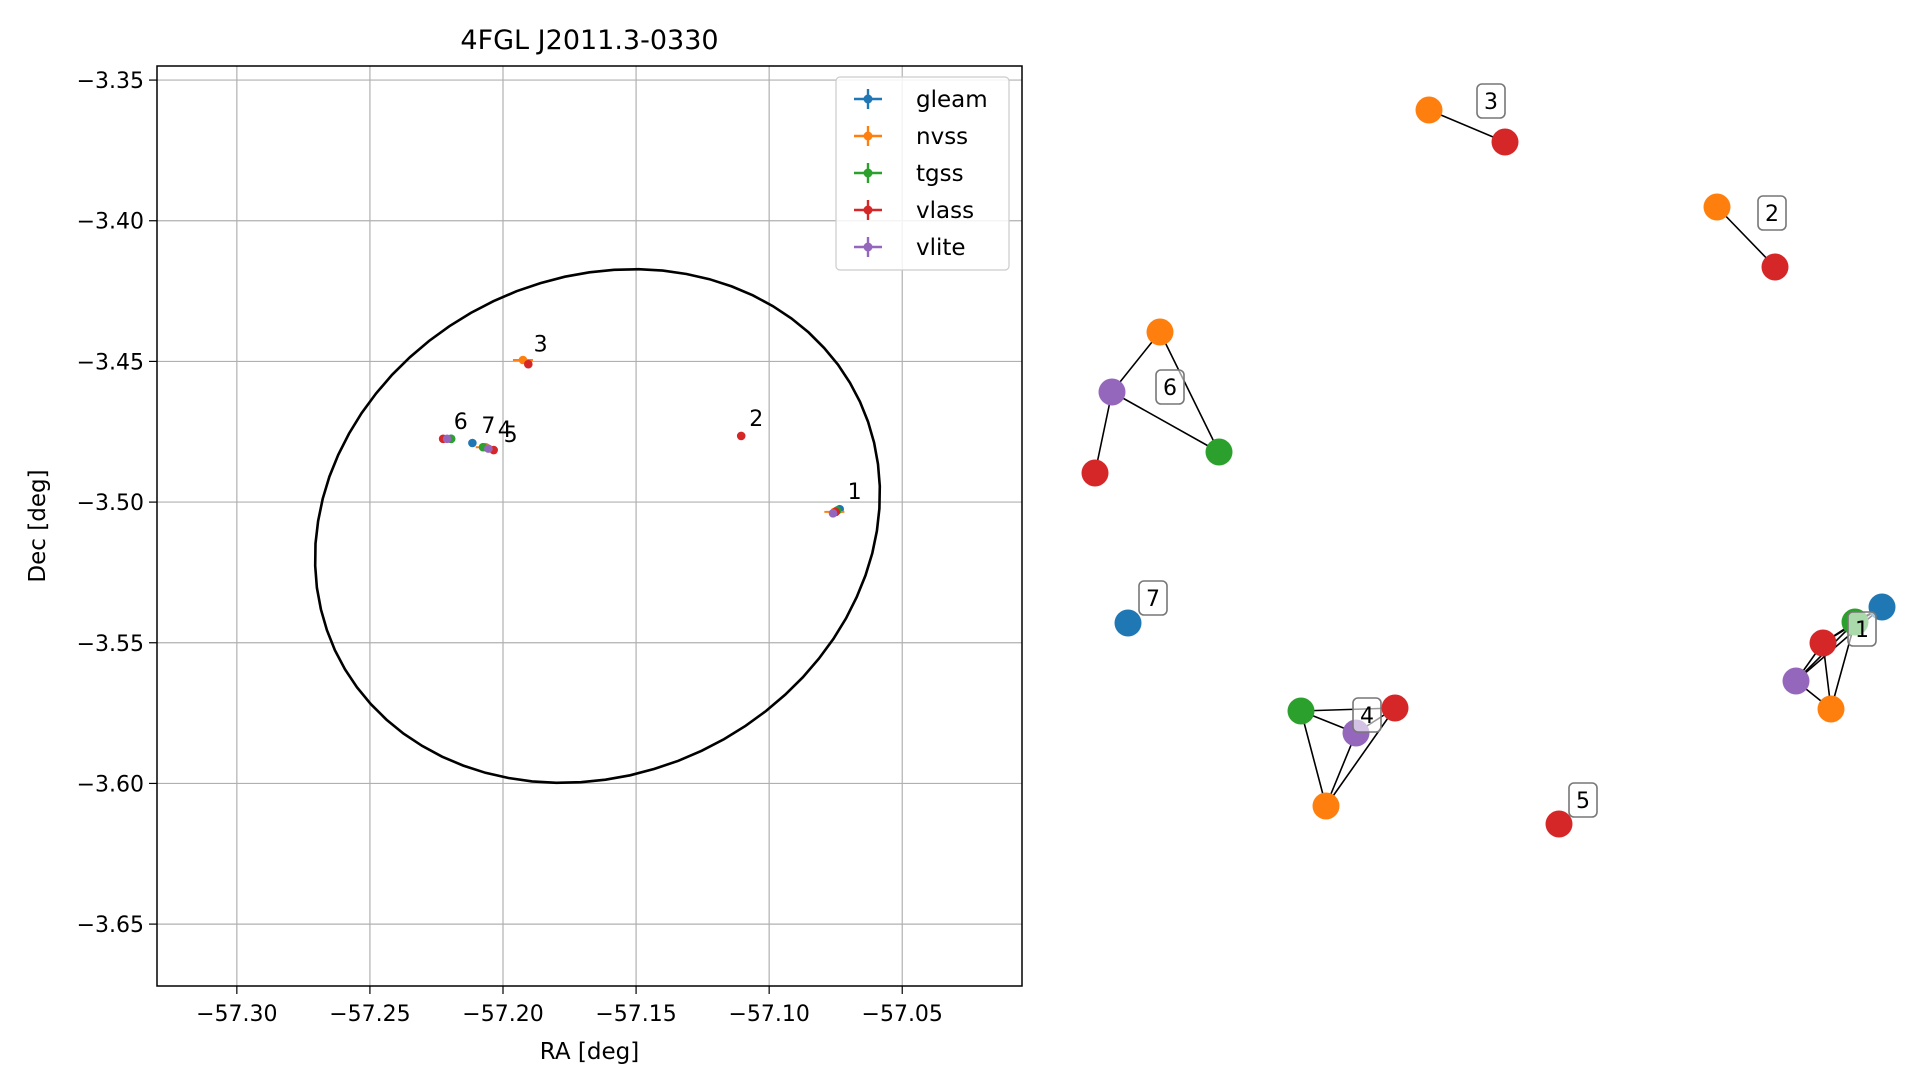 This screenshot has height=1080, width=1919. What do you see at coordinates (589, 1052) in the screenshot?
I see `x-axis-label: RA [deg]` at bounding box center [589, 1052].